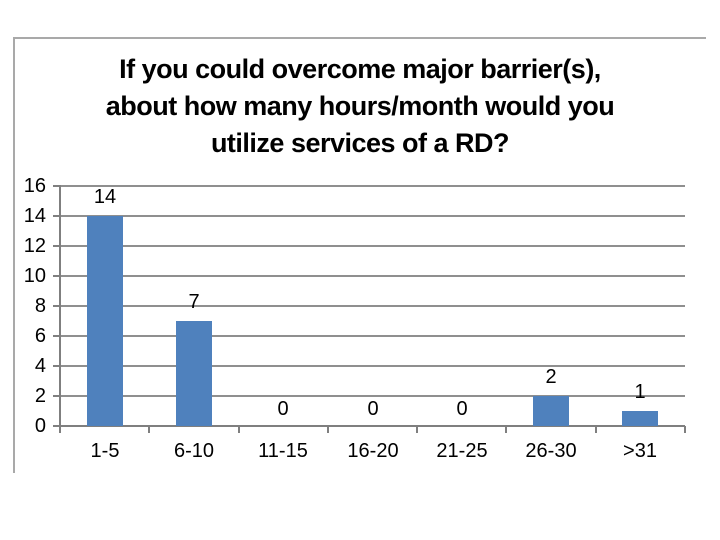  What do you see at coordinates (360, 143) in the screenshot?
I see `chart-title-line-3: utilize services of a RD?` at bounding box center [360, 143].